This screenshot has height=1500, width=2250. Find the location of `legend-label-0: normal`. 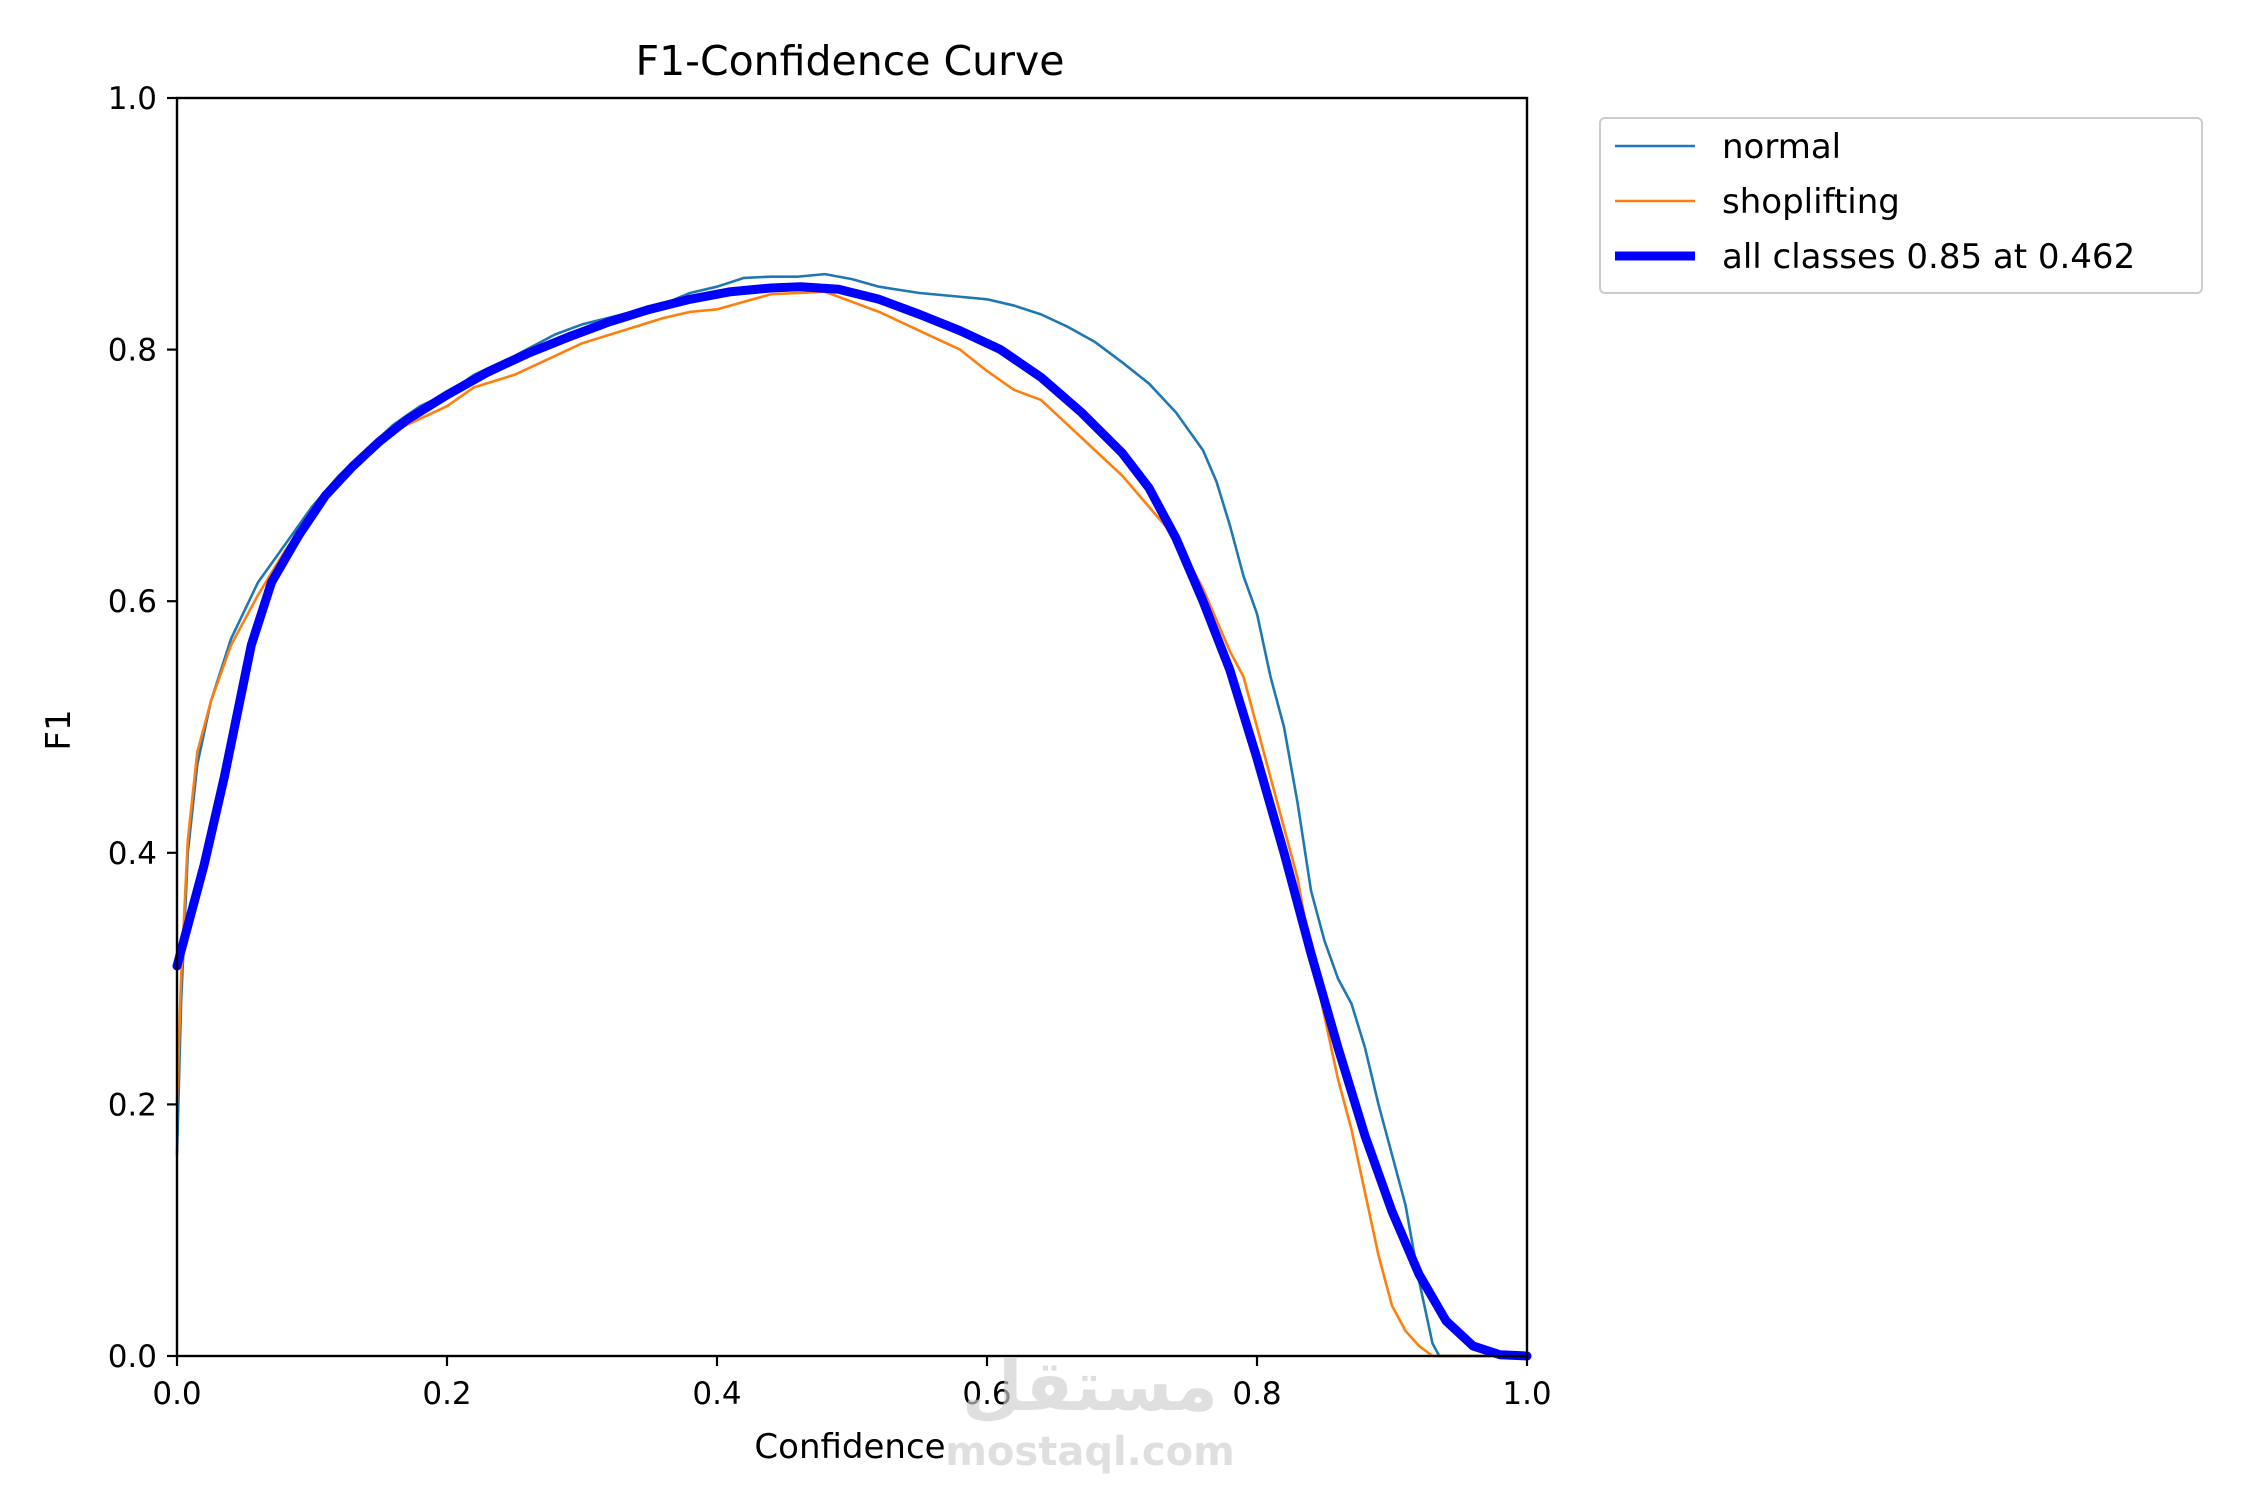

legend-label-0: normal is located at coordinates (1781, 147).